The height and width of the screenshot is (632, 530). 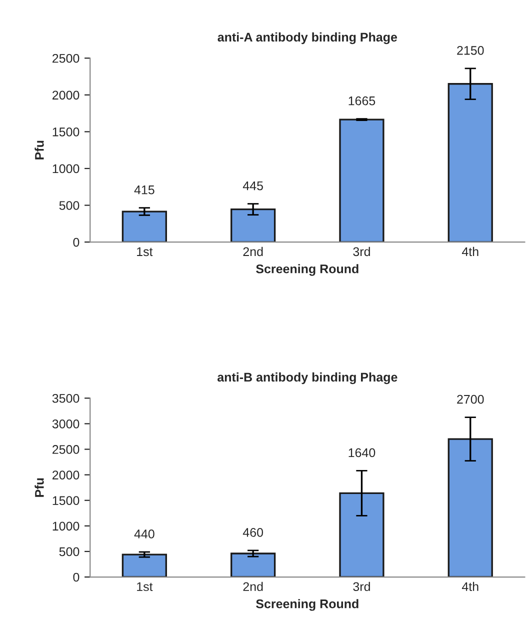 What do you see at coordinates (470, 50) in the screenshot?
I see `data-label: 2150` at bounding box center [470, 50].